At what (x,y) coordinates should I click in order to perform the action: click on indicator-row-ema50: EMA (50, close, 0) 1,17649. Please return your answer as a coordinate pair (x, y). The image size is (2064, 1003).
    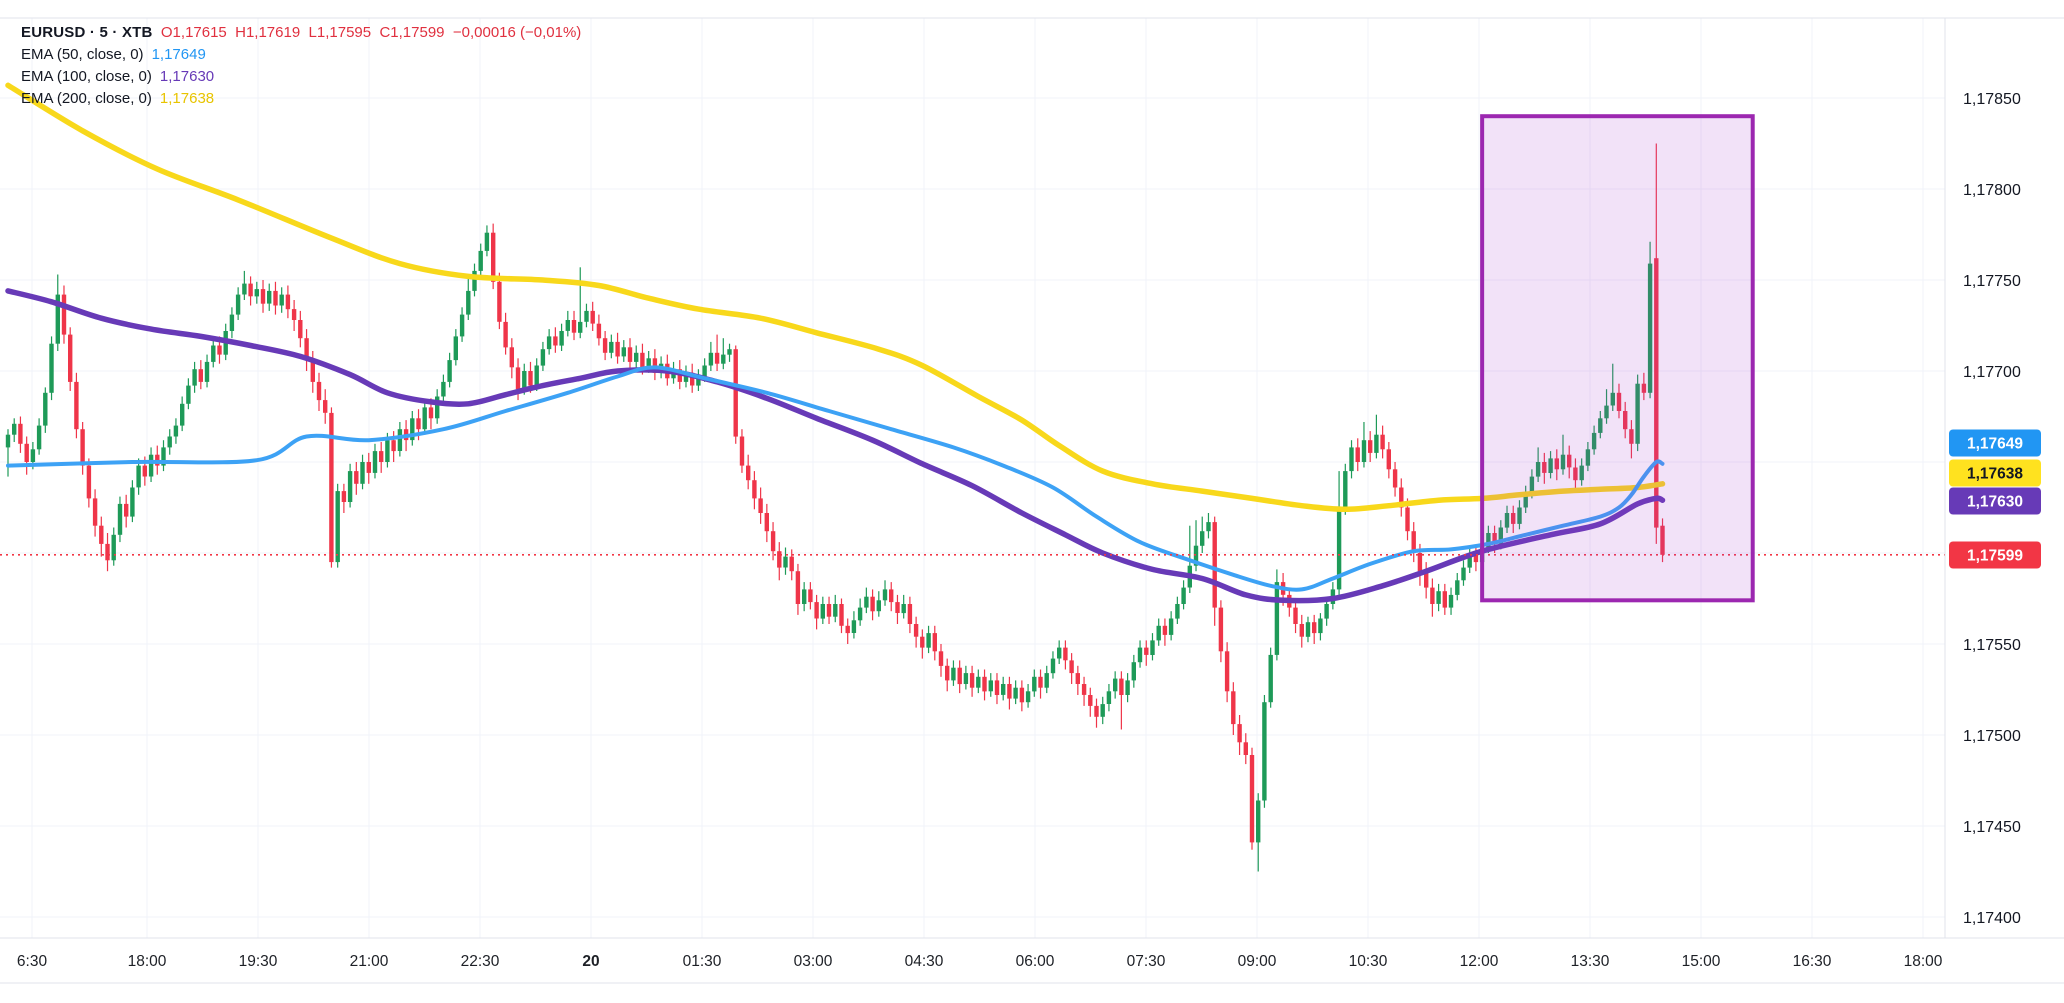
    Looking at the image, I should click on (301, 55).